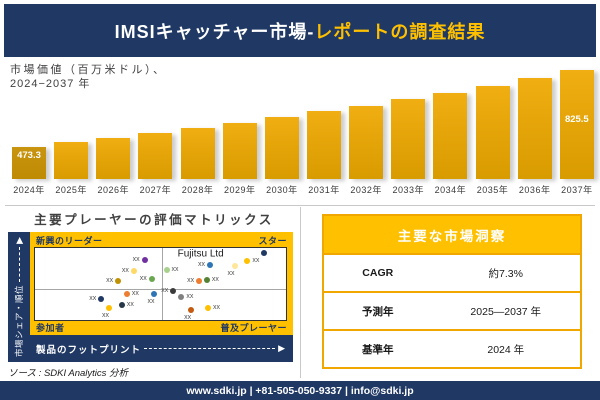 The image size is (600, 400). I want to click on bar-2027年, so click(155, 156).